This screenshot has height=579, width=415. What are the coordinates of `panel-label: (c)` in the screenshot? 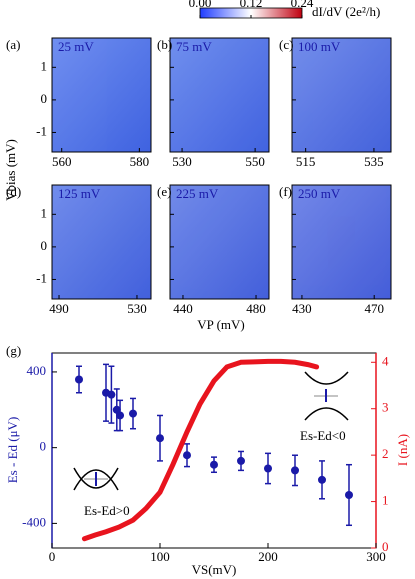 It's located at (286, 44).